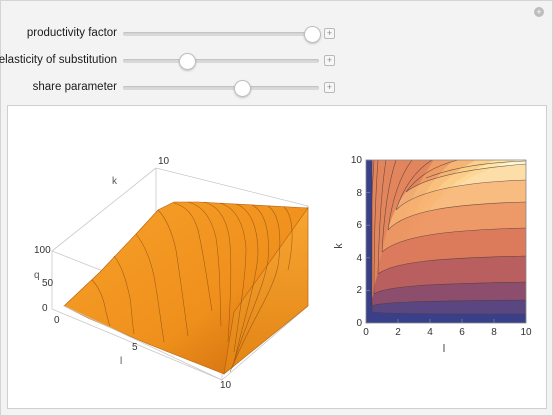  I want to click on contour-x-label: l, so click(444, 349).